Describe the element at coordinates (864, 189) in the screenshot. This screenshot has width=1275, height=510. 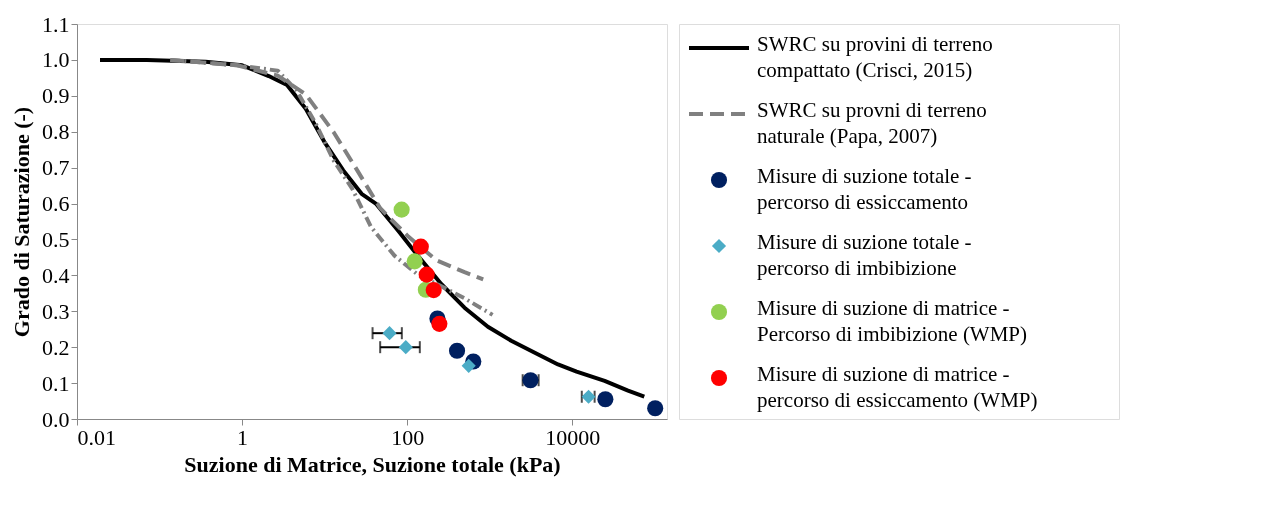
I see `legend-label: Misure di suzione totale - percorso di essiccamento` at that location.